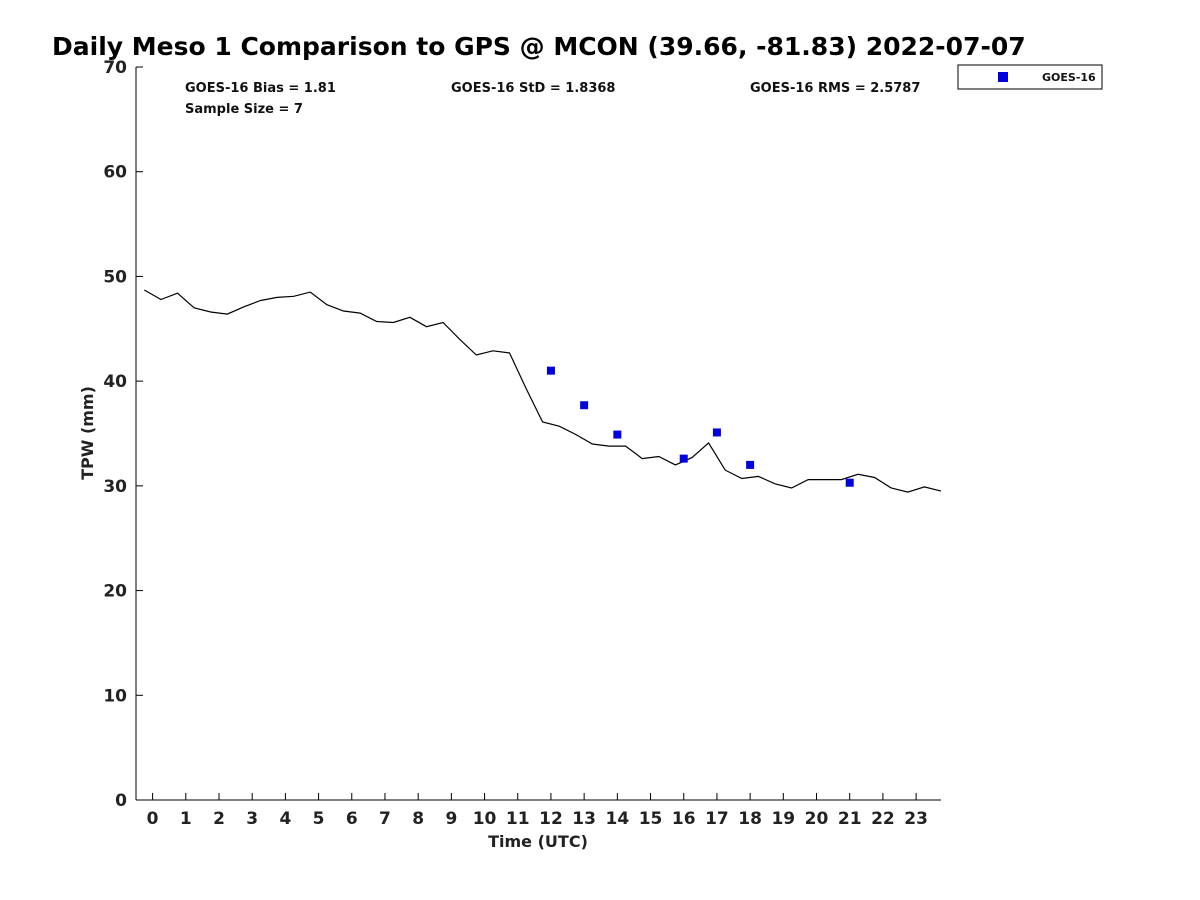 This screenshot has height=900, width=1200. I want to click on x-tick-label: 22, so click(883, 819).